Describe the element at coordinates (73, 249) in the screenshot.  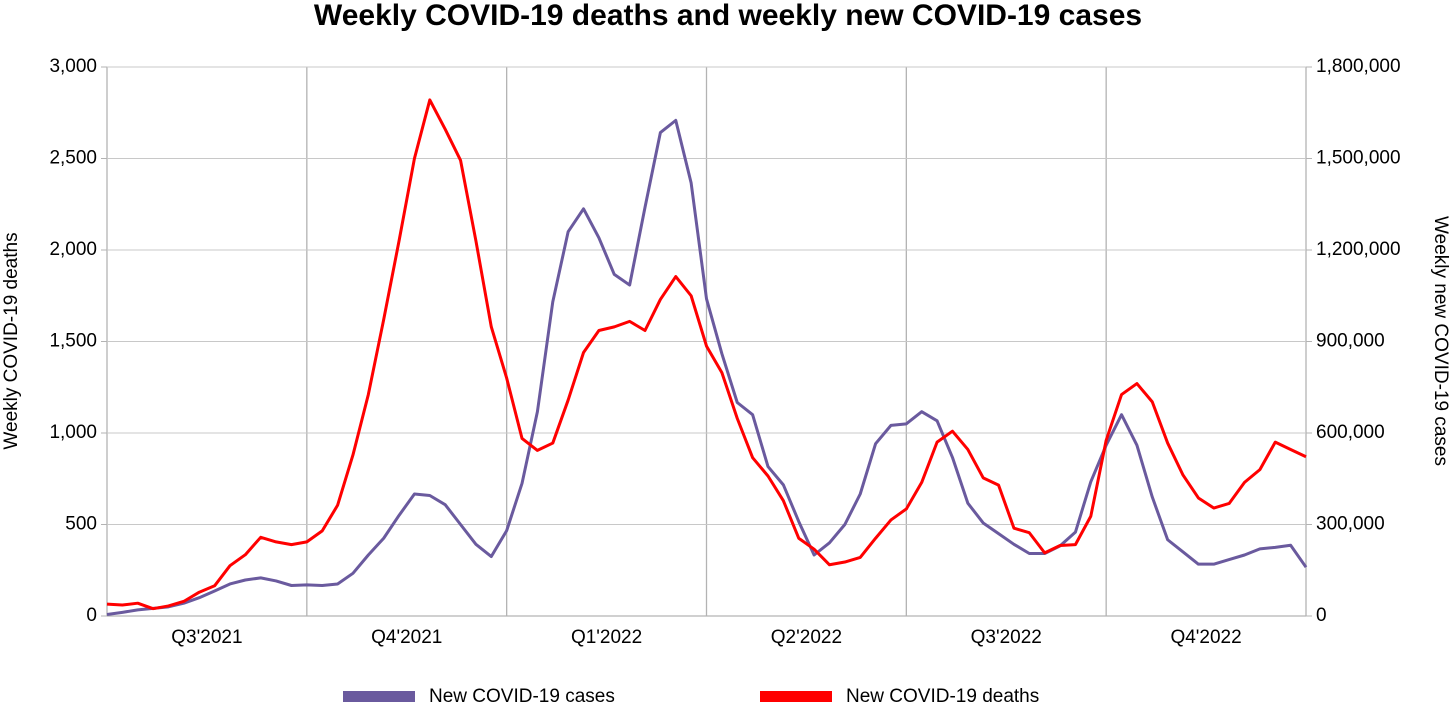
I see `y-tick-label: 2,000` at that location.